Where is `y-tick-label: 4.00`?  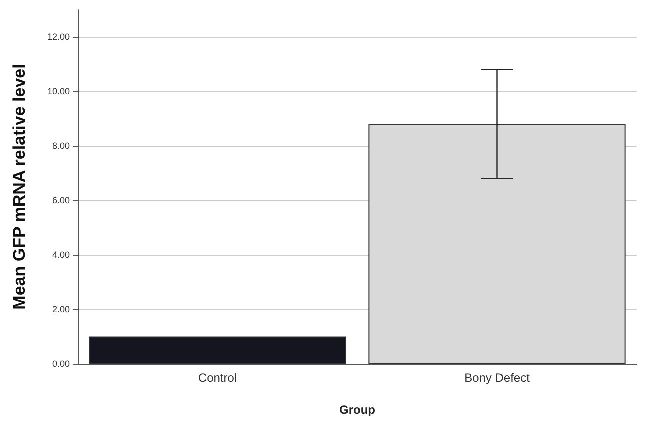
y-tick-label: 4.00 is located at coordinates (61, 255).